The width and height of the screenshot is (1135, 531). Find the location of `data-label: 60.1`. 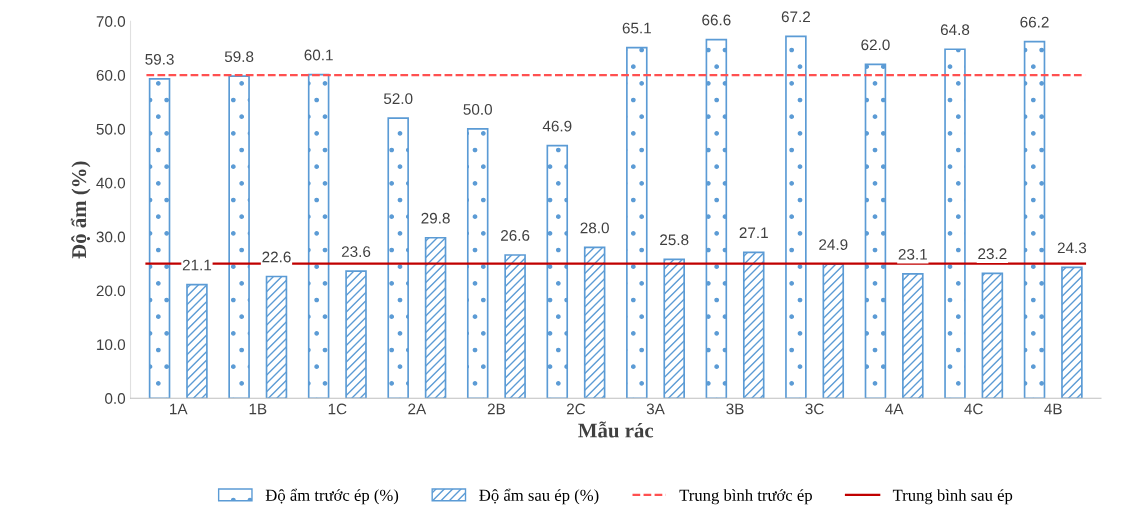

data-label: 60.1 is located at coordinates (318, 55).